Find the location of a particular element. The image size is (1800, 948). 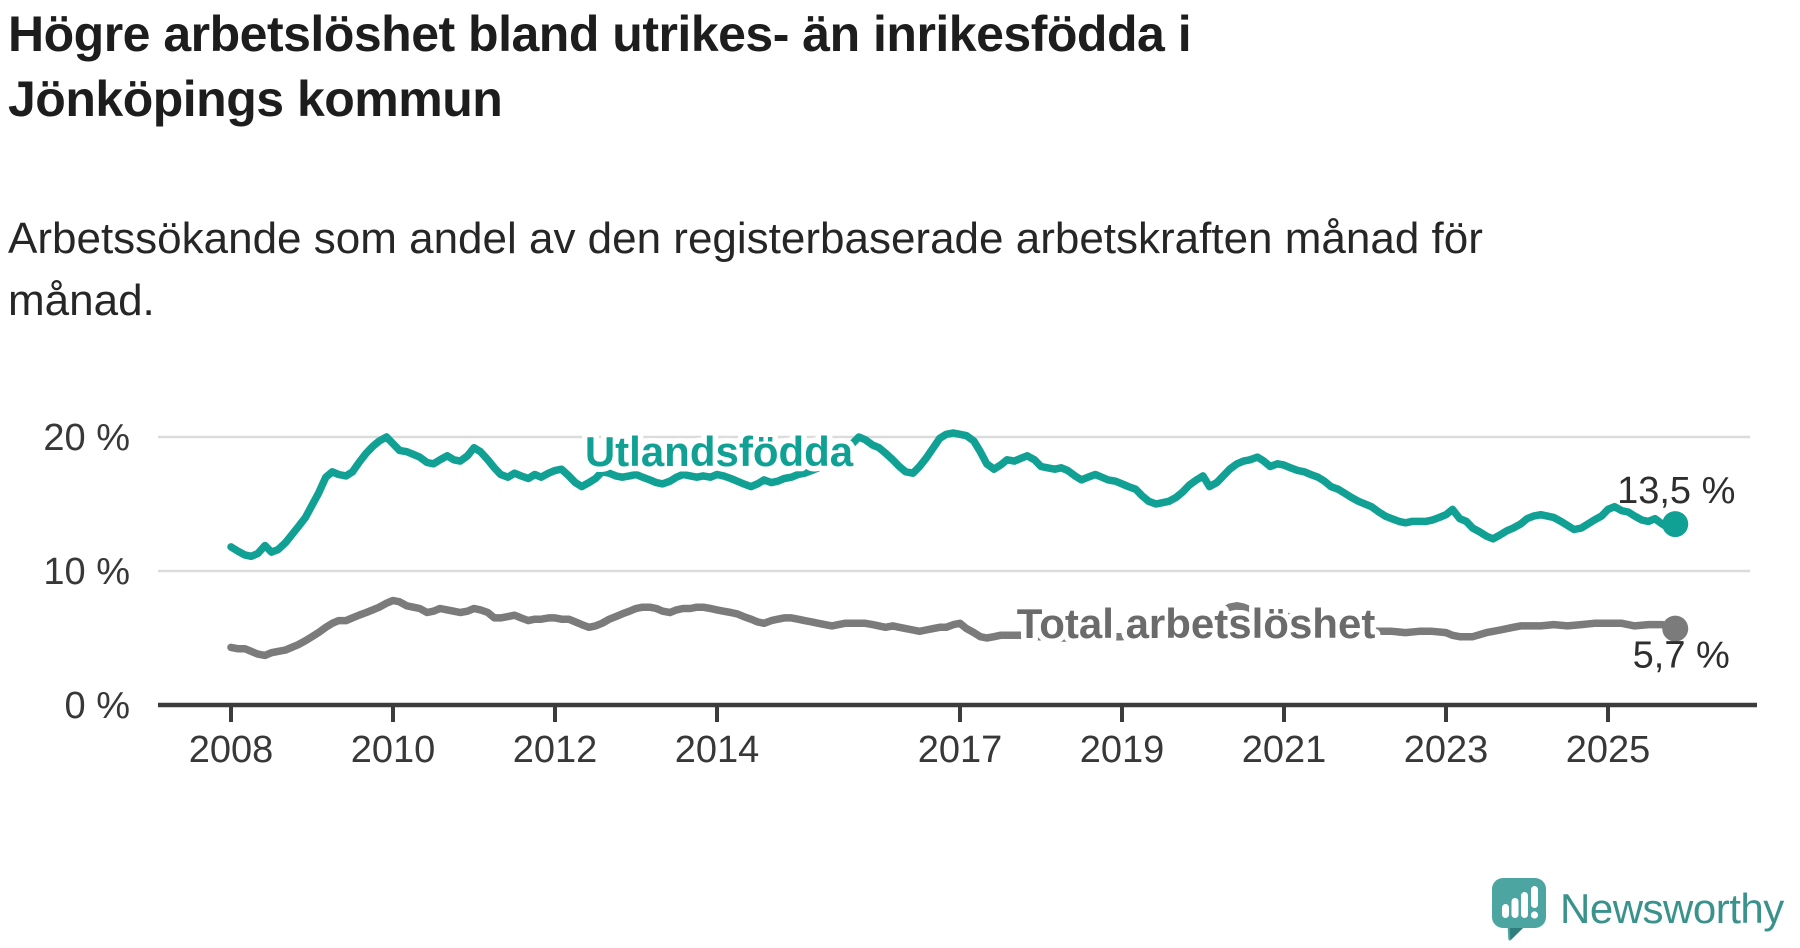

newsworthy-logo-text: Newsworthy is located at coordinates (1672, 908).